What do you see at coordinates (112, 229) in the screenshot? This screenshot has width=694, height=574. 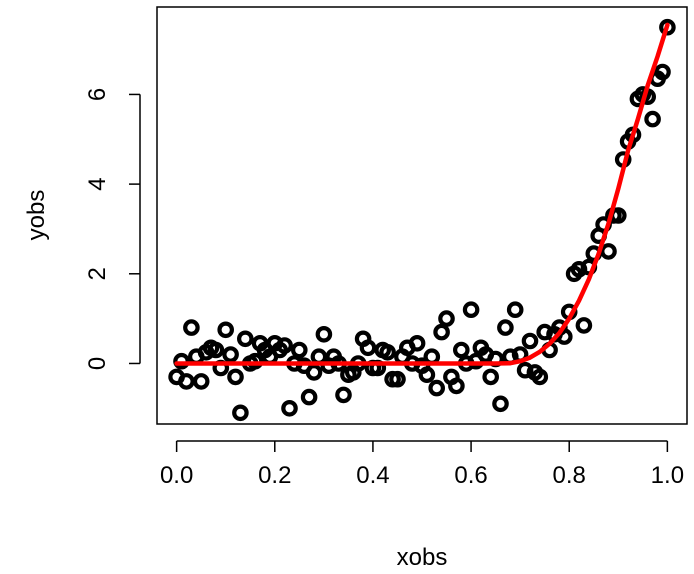 I see `y-axis: 0 2 4 6` at bounding box center [112, 229].